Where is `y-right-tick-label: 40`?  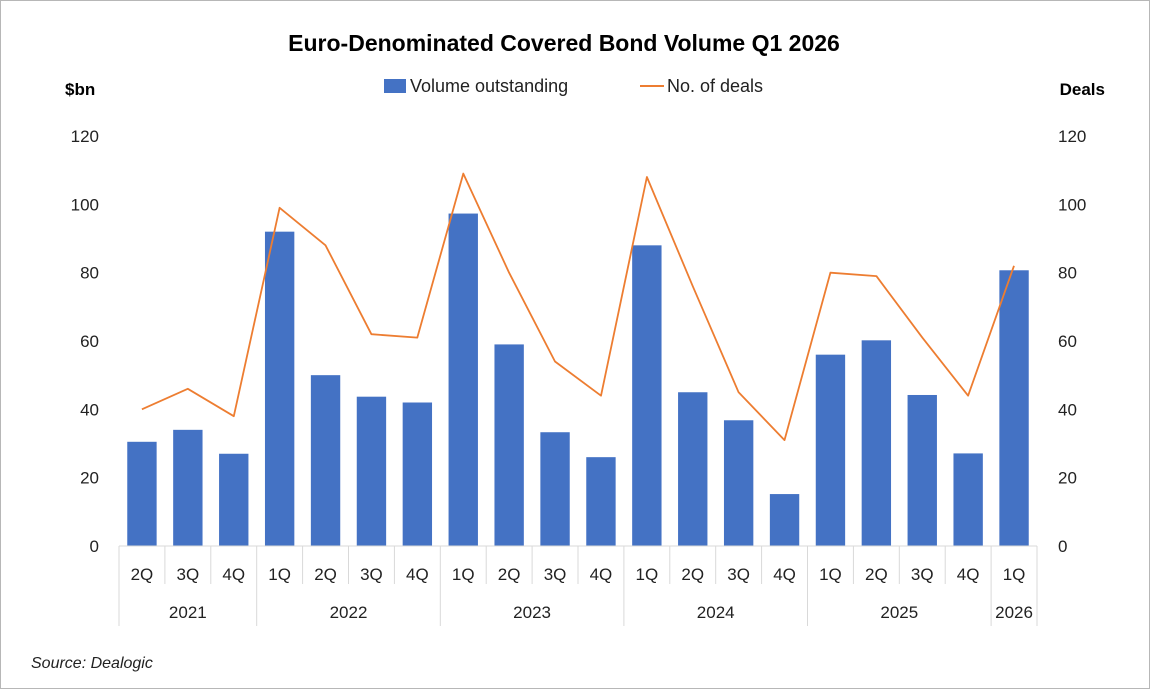
y-right-tick-label: 40 is located at coordinates (1067, 409).